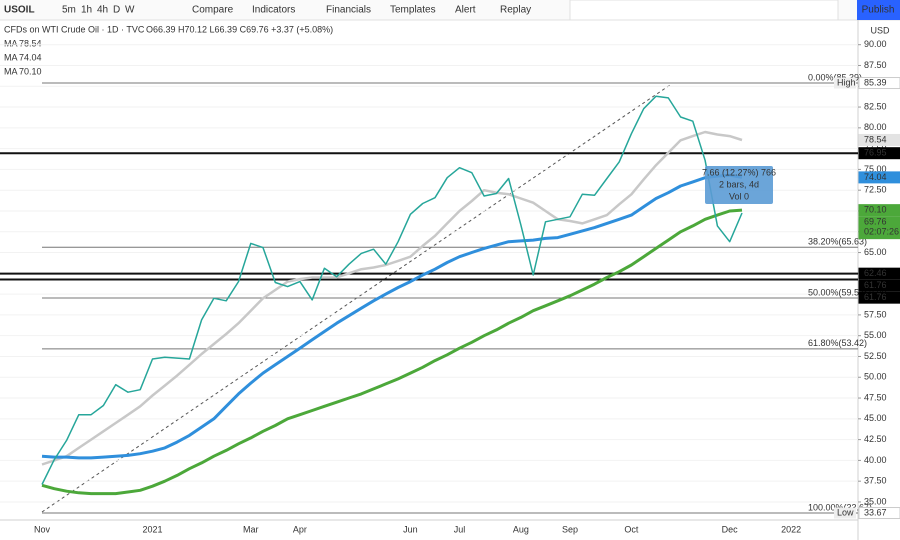  Describe the element at coordinates (875, 501) in the screenshot. I see `y-tick-label: 35.00` at that location.